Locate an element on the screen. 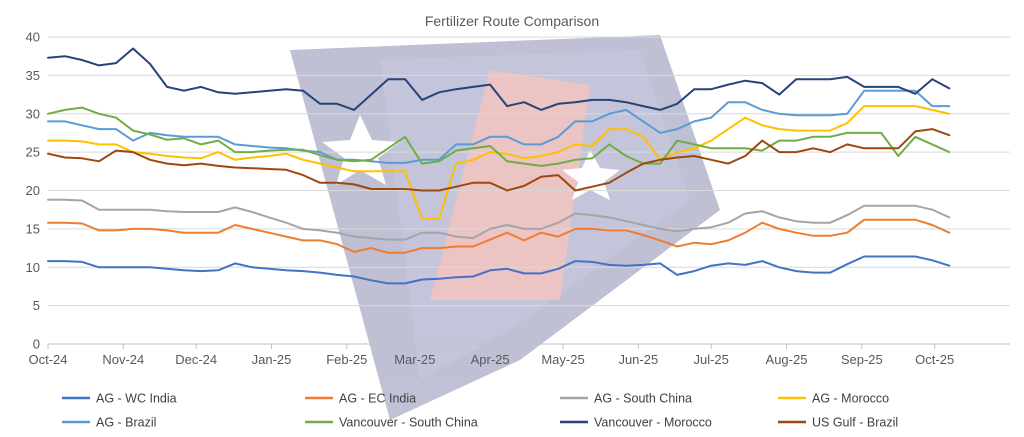  legend-label: AG - WC India is located at coordinates (136, 399).